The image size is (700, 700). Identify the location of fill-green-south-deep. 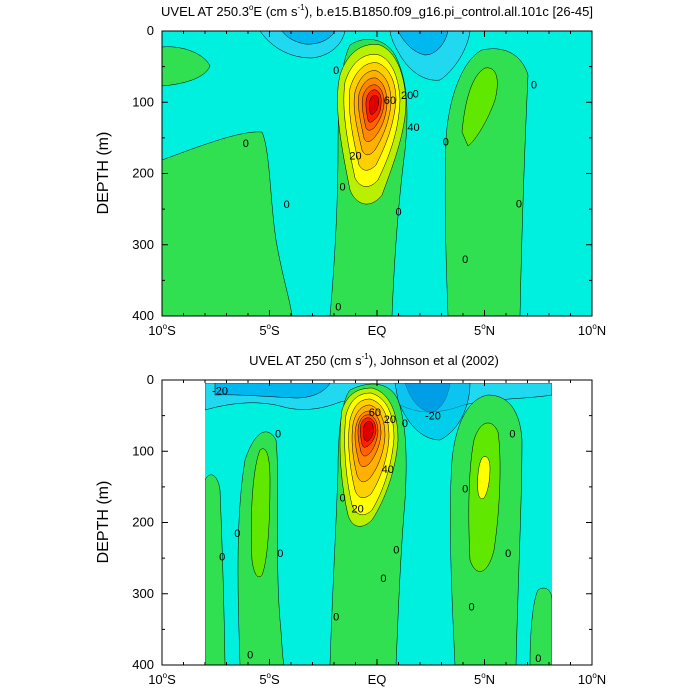
(227, 223).